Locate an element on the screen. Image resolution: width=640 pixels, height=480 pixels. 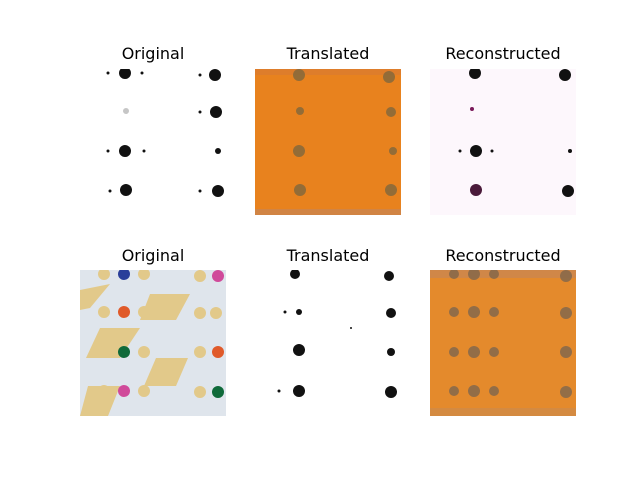
image-row1-reconstructed is located at coordinates (503, 142).